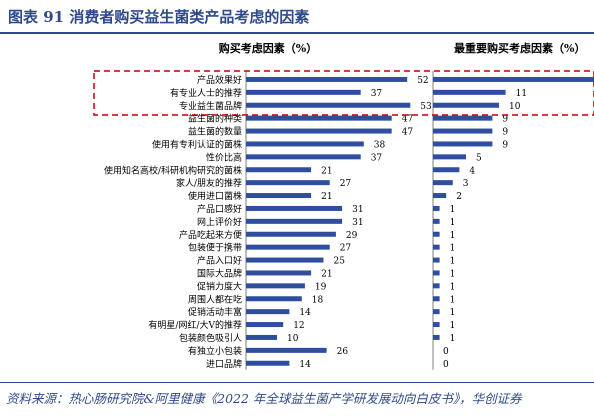 The height and width of the screenshot is (416, 594). What do you see at coordinates (215, 196) in the screenshot?
I see `category-label: 使用进口菌株` at bounding box center [215, 196].